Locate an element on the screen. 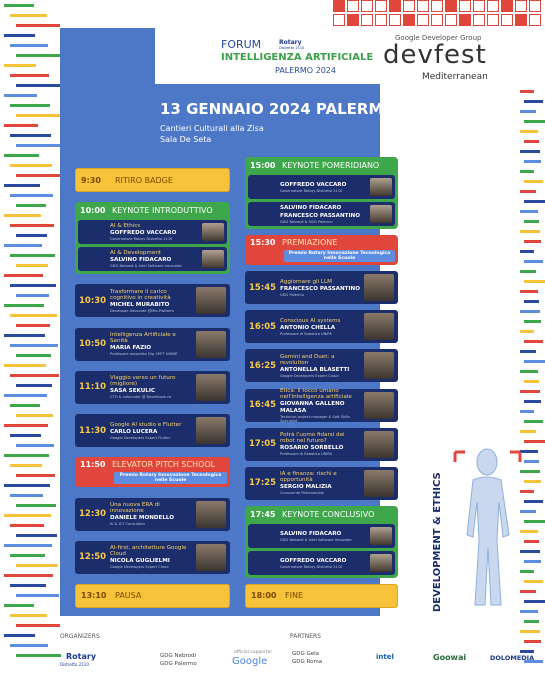 The image size is (545, 680). label: KEYNOTE POMERIDIANO is located at coordinates (331, 165).